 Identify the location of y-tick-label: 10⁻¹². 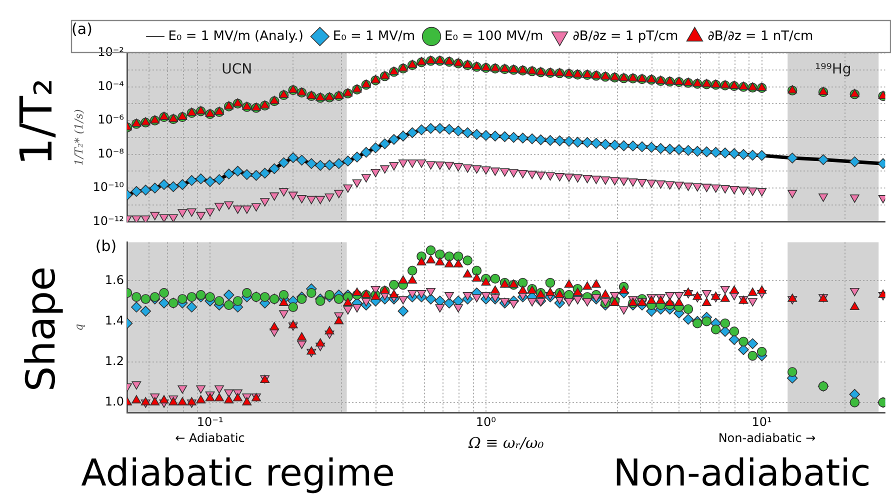
(108, 221).